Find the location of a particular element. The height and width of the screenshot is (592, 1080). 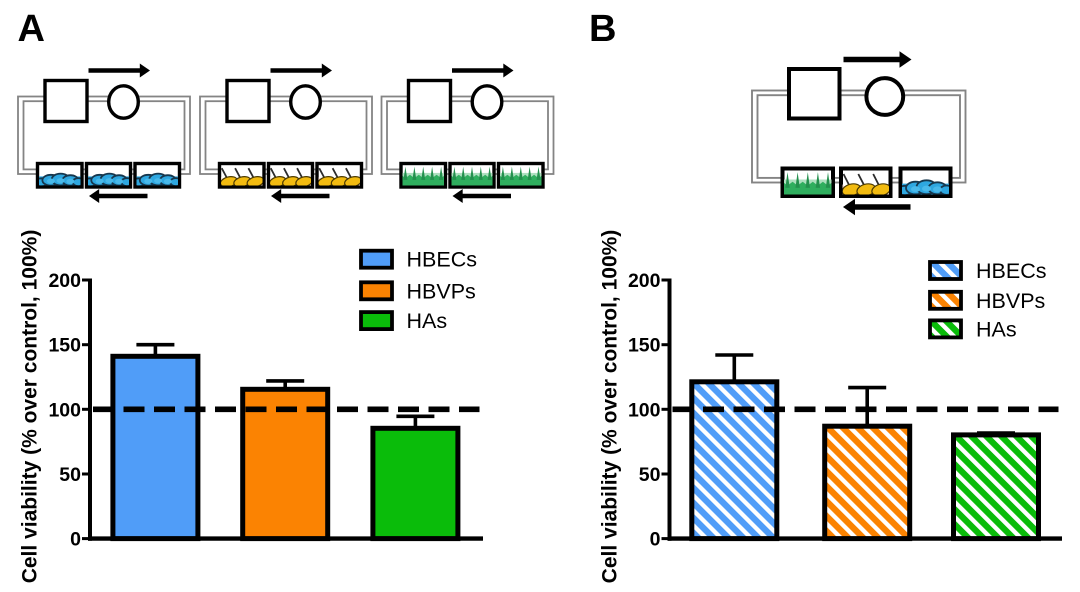

svg-text: B is located at coordinates (602, 29).